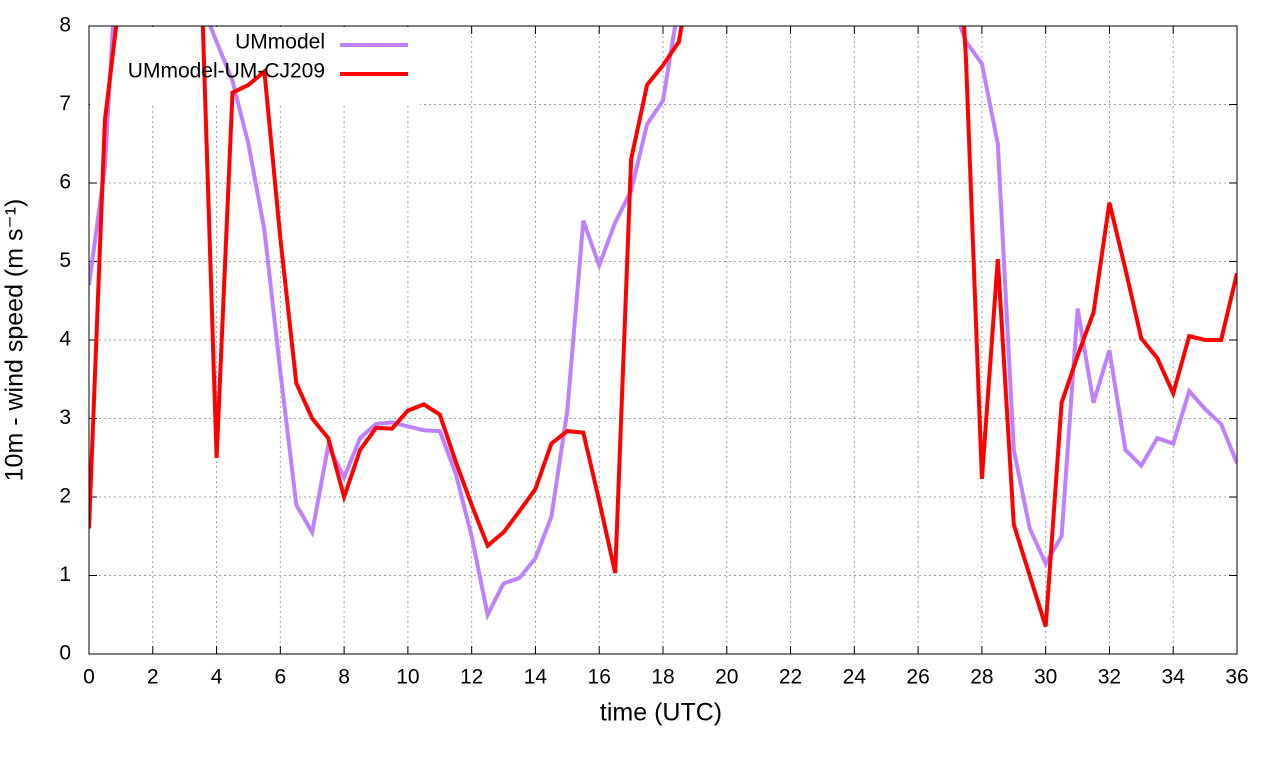  What do you see at coordinates (536, 677) in the screenshot?
I see `x-tick-label: 14` at bounding box center [536, 677].